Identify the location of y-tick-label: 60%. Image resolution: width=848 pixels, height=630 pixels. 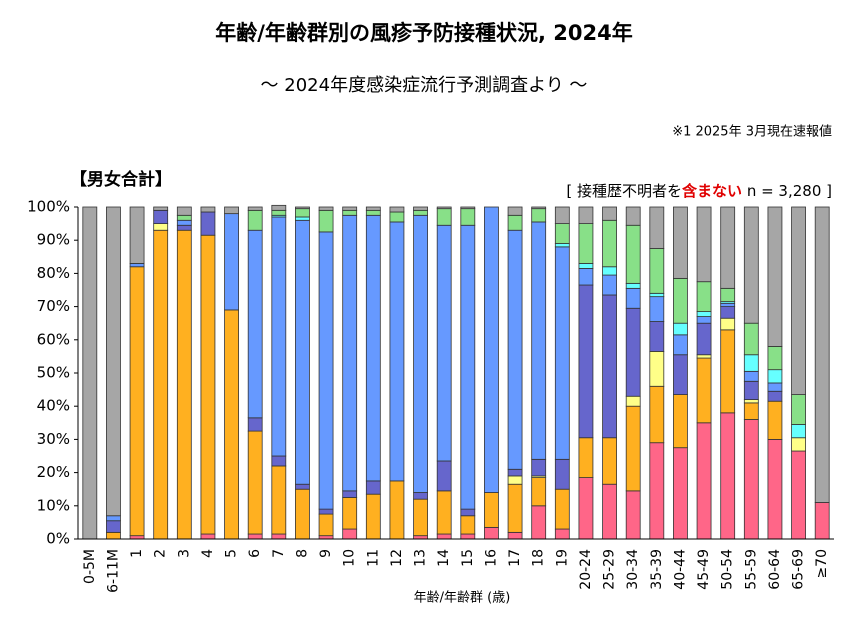
(53, 339).